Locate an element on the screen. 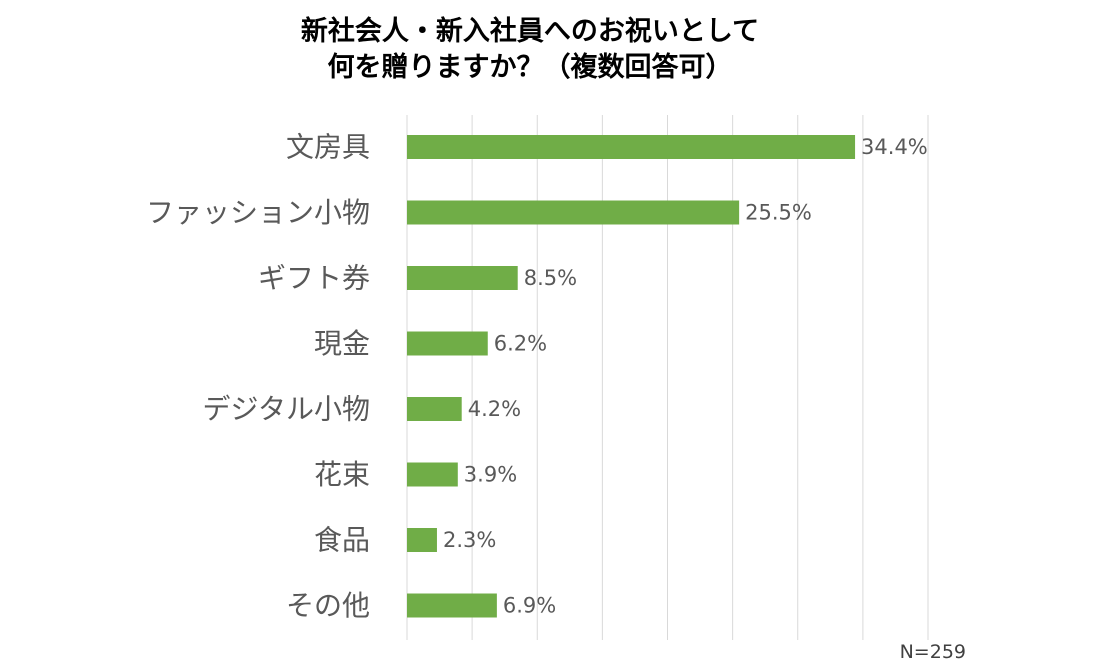 The image size is (1095, 667). category-label: 文房具 is located at coordinates (328, 147).